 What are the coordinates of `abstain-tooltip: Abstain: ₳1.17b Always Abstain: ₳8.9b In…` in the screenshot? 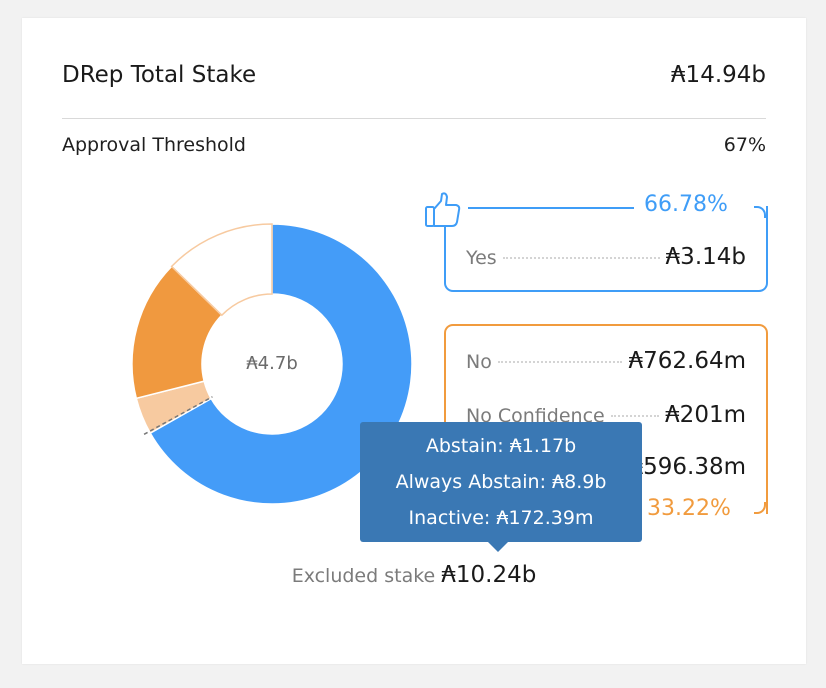 It's located at (501, 482).